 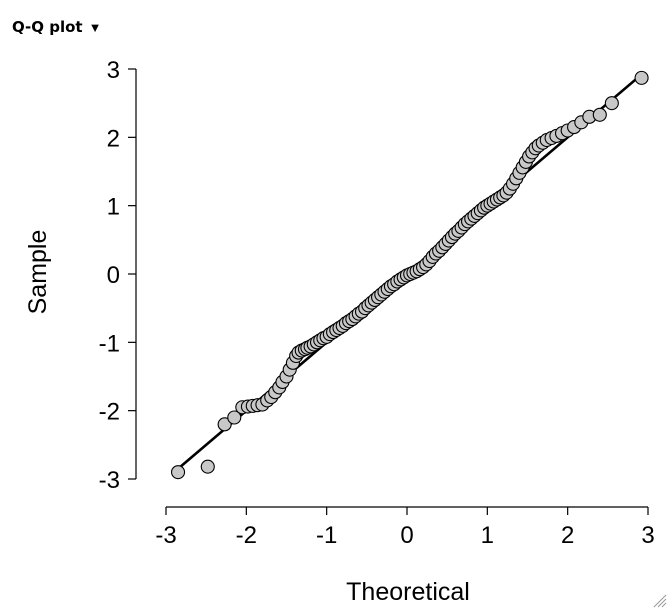 What do you see at coordinates (109, 343) in the screenshot?
I see `y-tick-label: -1` at bounding box center [109, 343].